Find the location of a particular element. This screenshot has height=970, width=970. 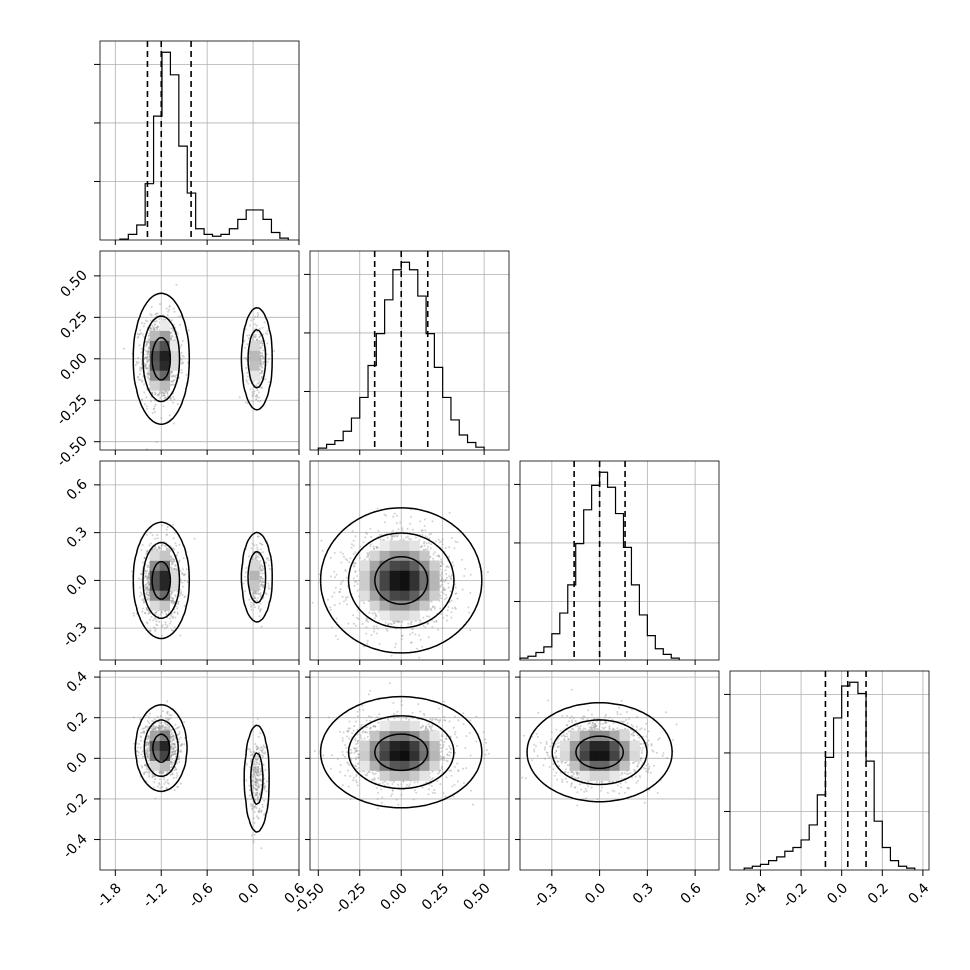

hist-panel-0-frame is located at coordinates (199, 140).